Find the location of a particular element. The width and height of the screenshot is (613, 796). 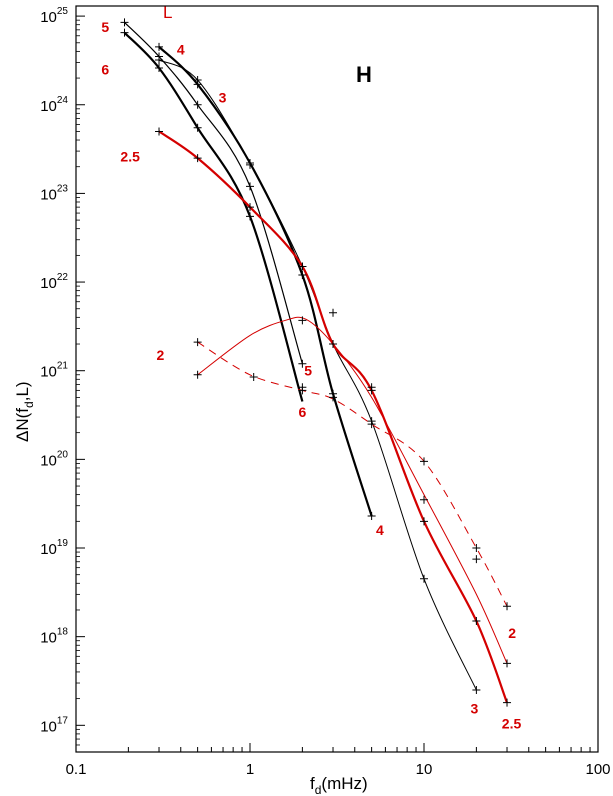

y-tick-label: 1025 is located at coordinates (54, 16).